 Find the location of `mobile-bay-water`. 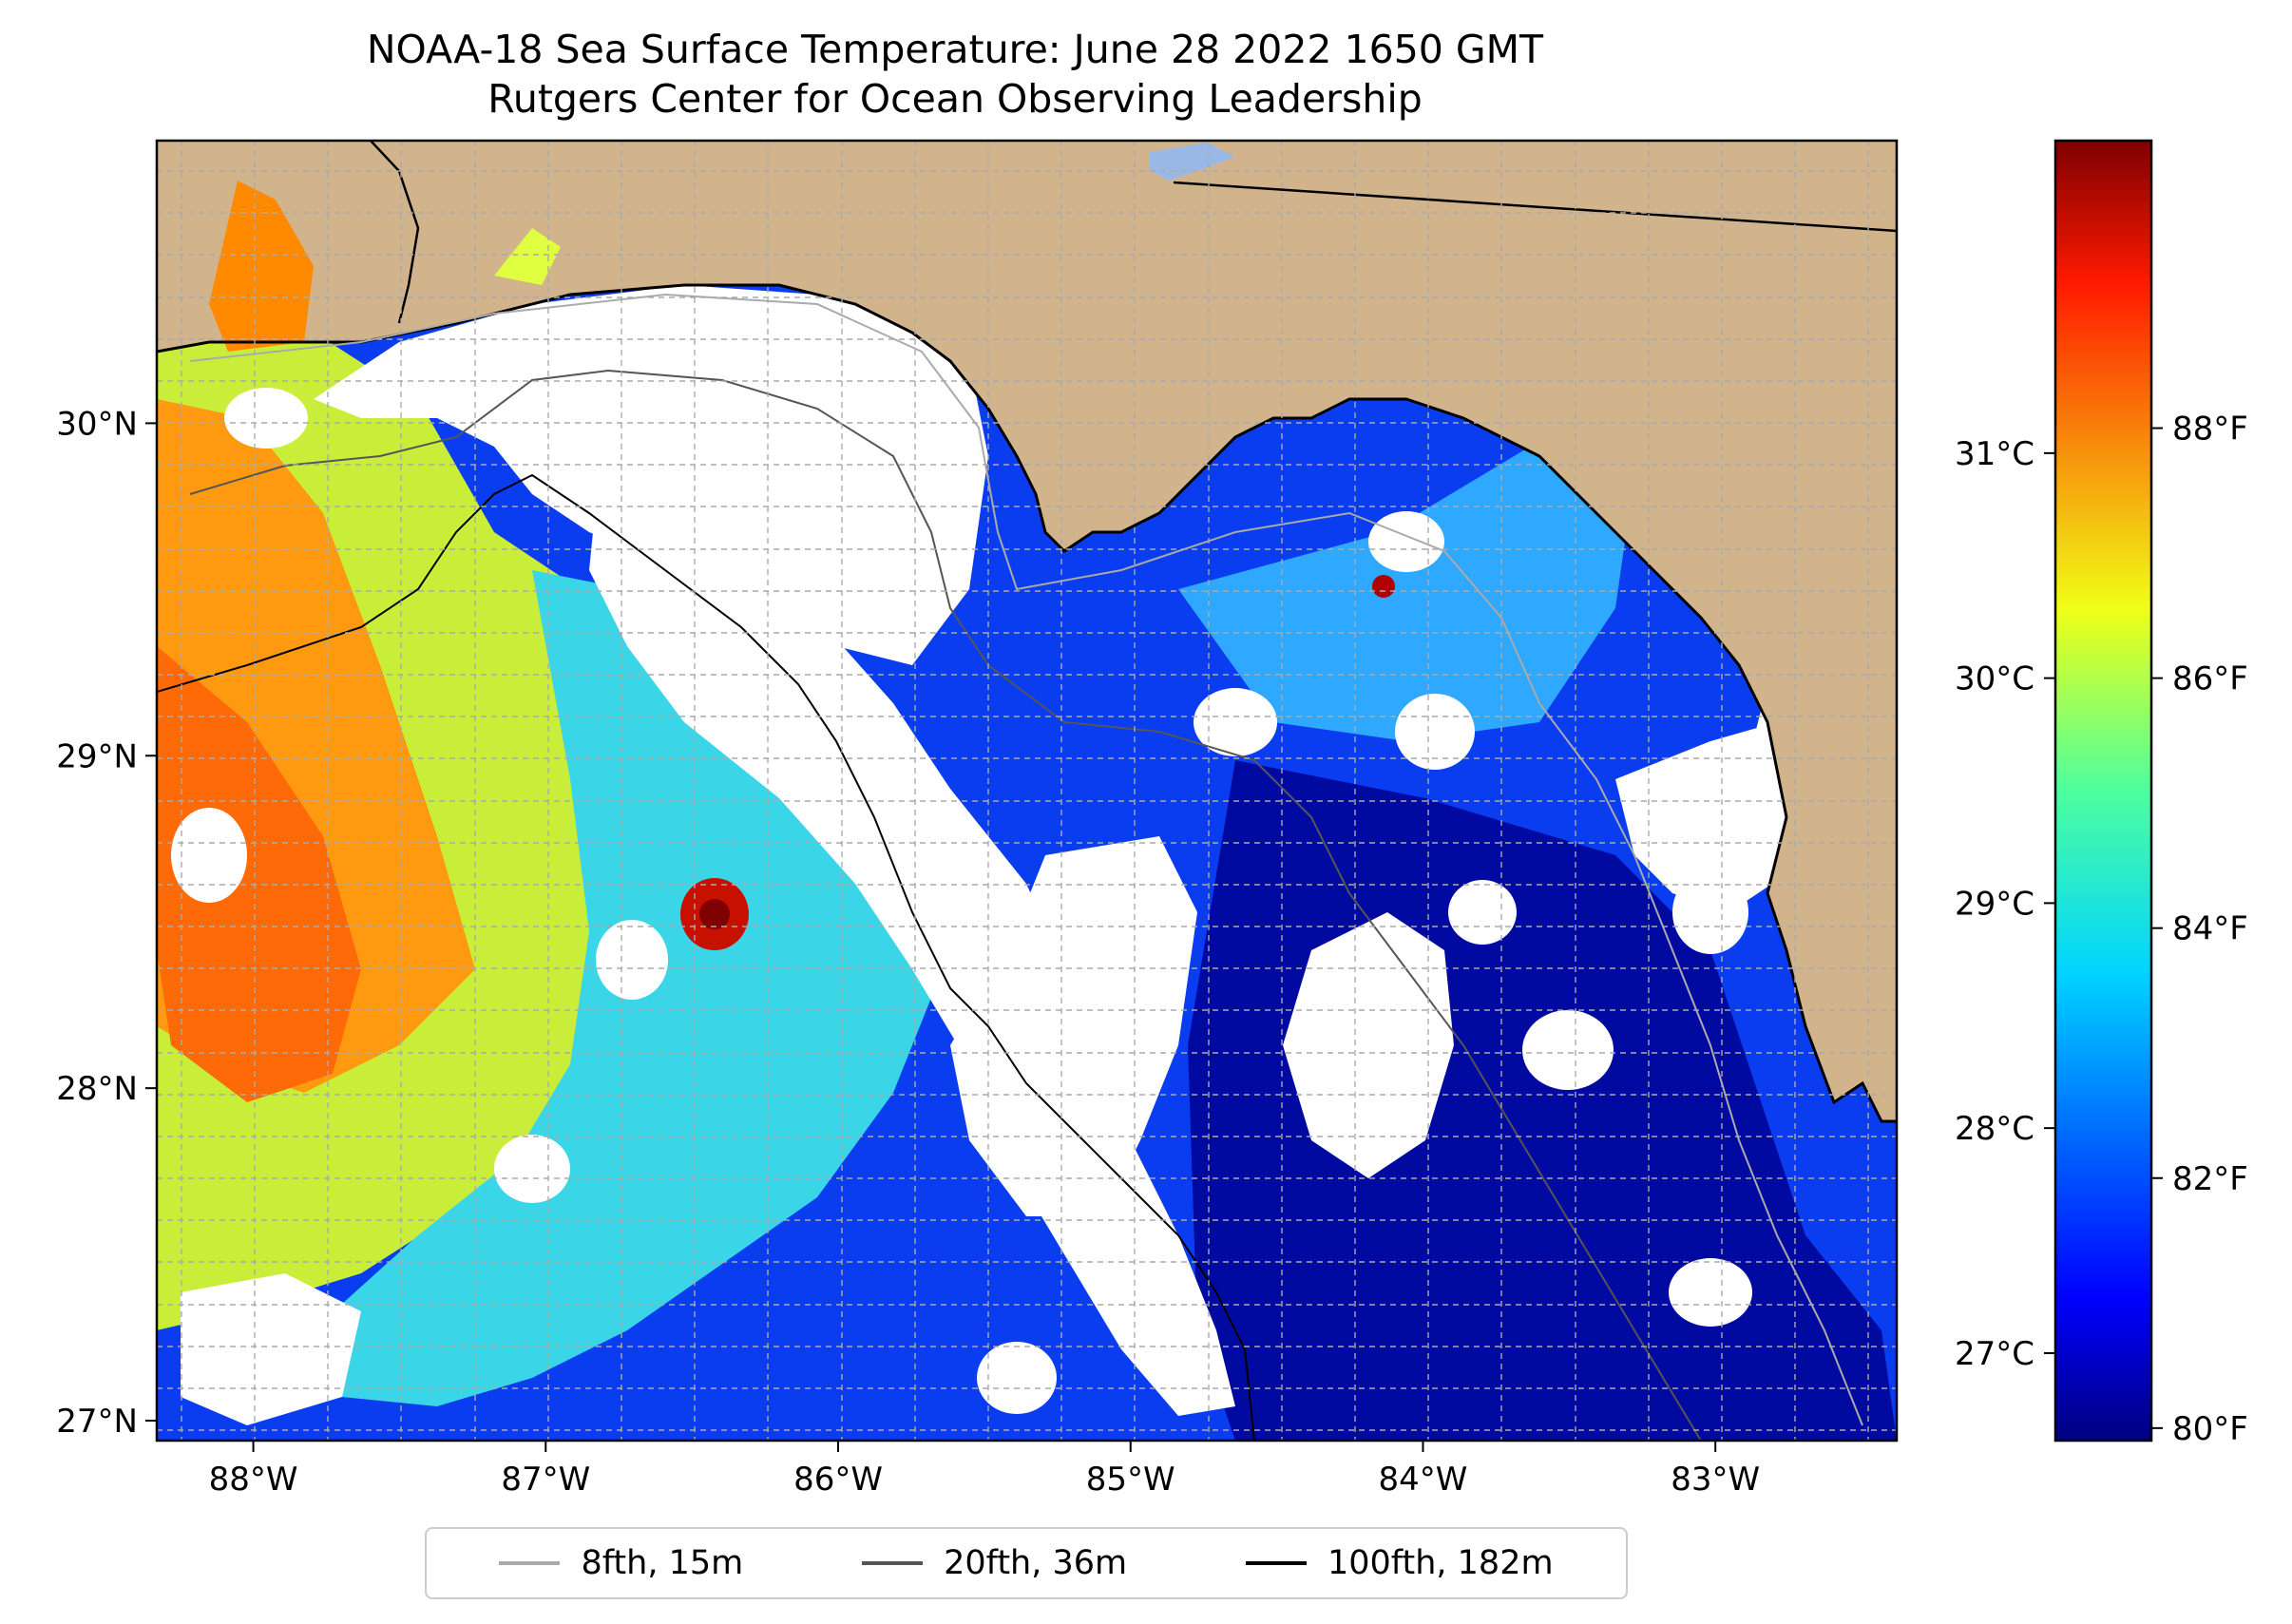

mobile-bay-water is located at coordinates (261, 266).